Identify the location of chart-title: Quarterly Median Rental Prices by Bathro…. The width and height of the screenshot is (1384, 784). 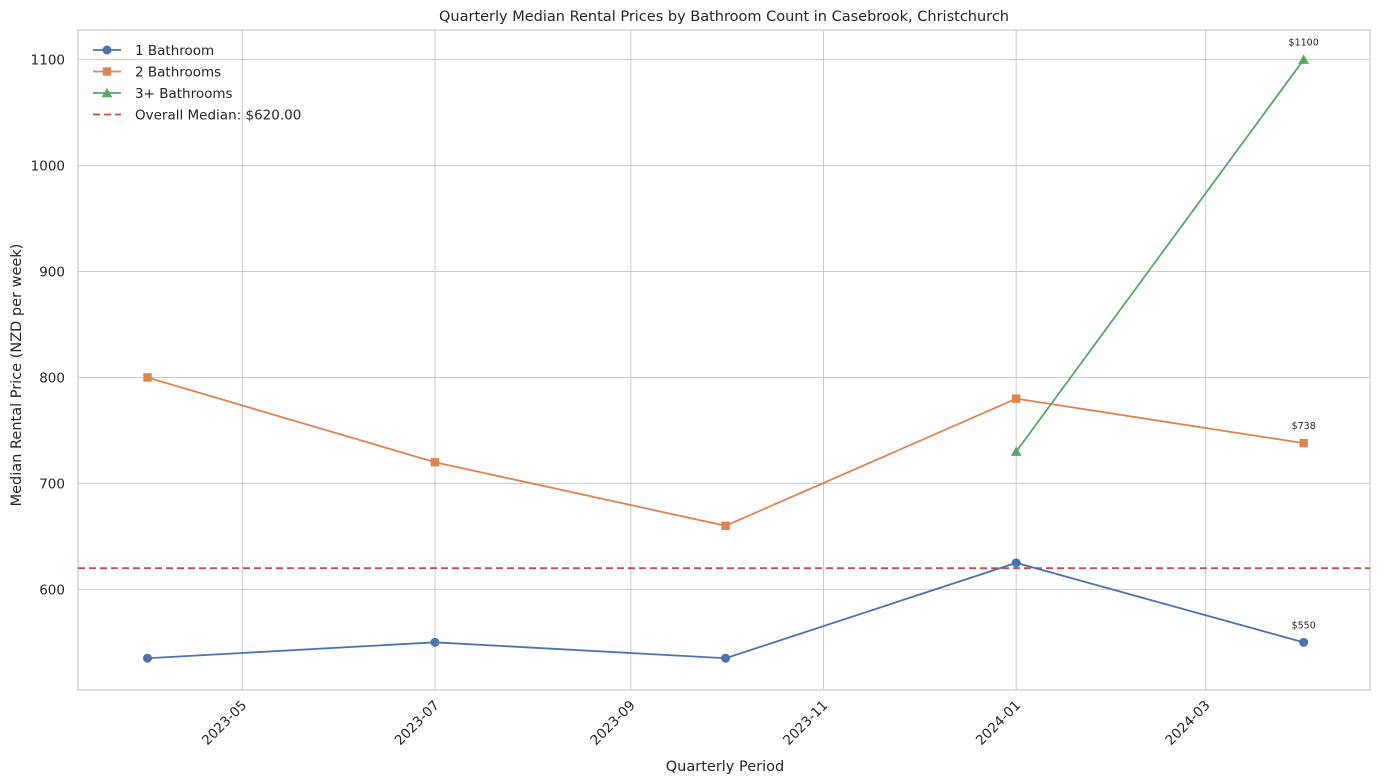
(724, 17).